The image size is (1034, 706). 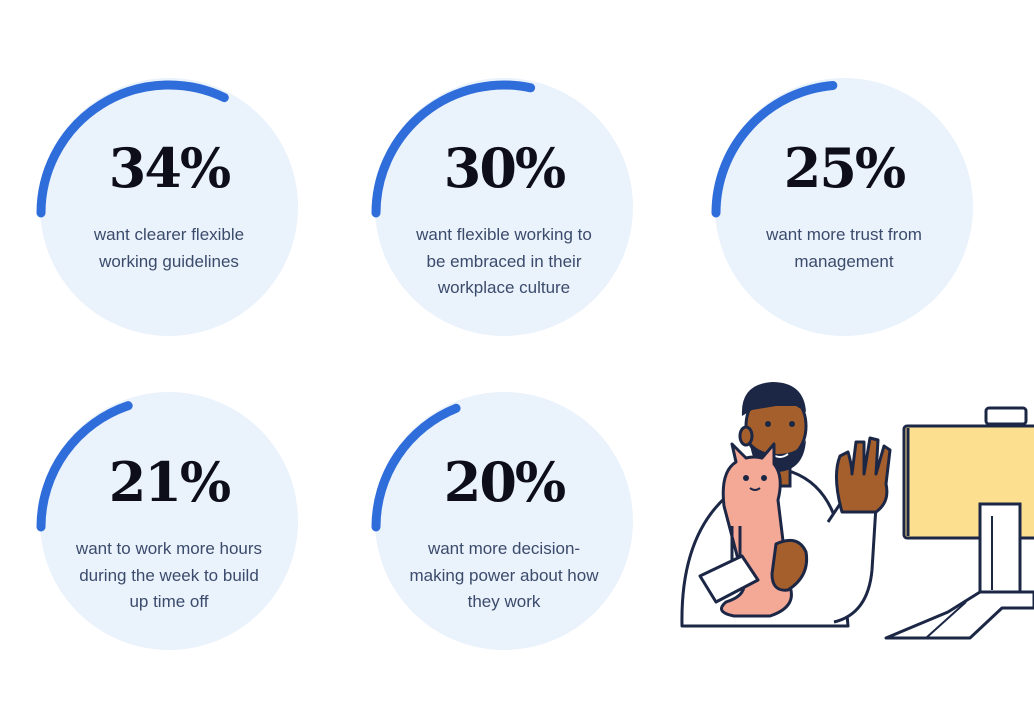 What do you see at coordinates (844, 168) in the screenshot?
I see `stat-percentage: 25%` at bounding box center [844, 168].